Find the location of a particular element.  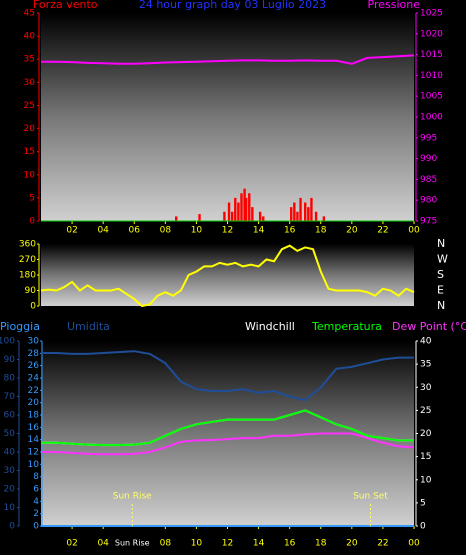

y-tick-label: 990 is located at coordinates (428, 159).